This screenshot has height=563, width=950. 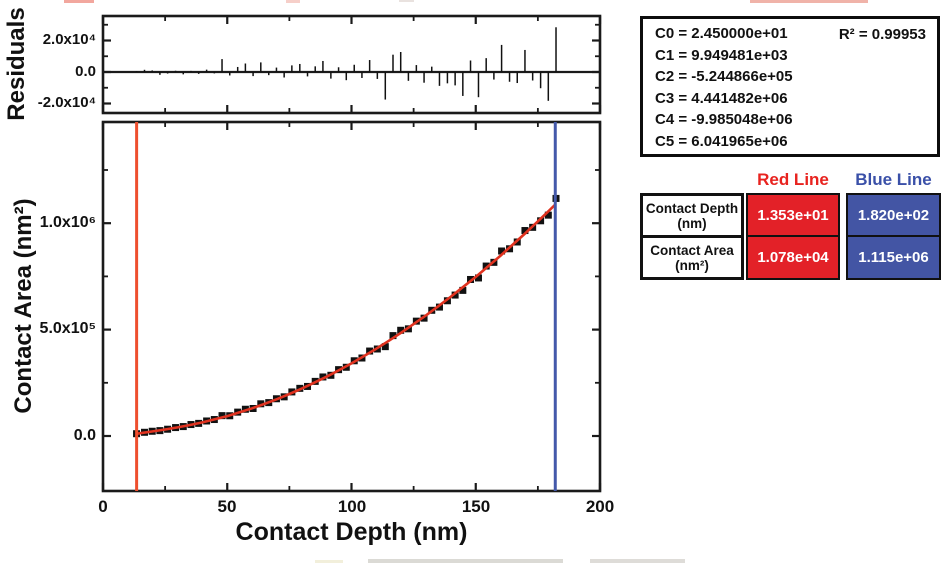 I want to click on row-label-contact-depth: Contact Depth (nm), so click(x=692, y=215).